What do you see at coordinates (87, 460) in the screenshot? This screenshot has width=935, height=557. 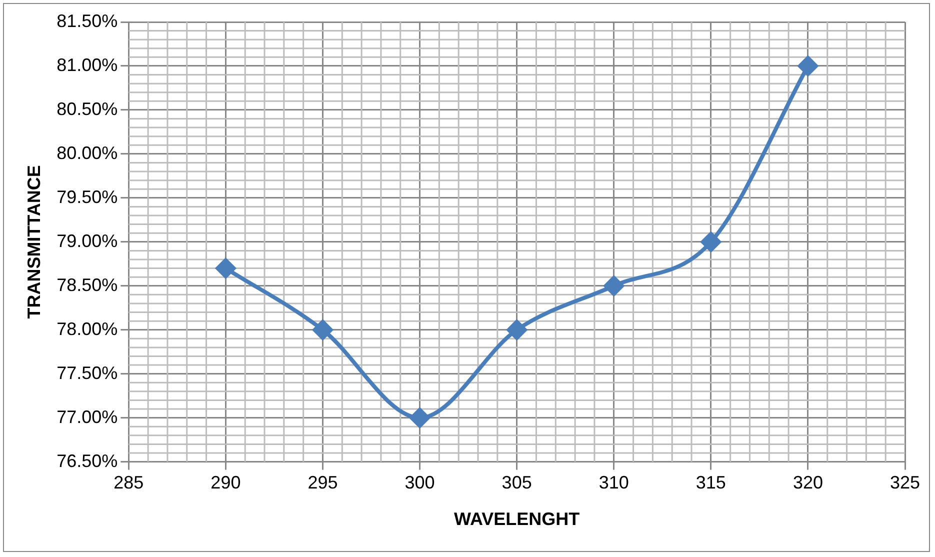 I see `y-tick-label: 76.50%` at bounding box center [87, 460].